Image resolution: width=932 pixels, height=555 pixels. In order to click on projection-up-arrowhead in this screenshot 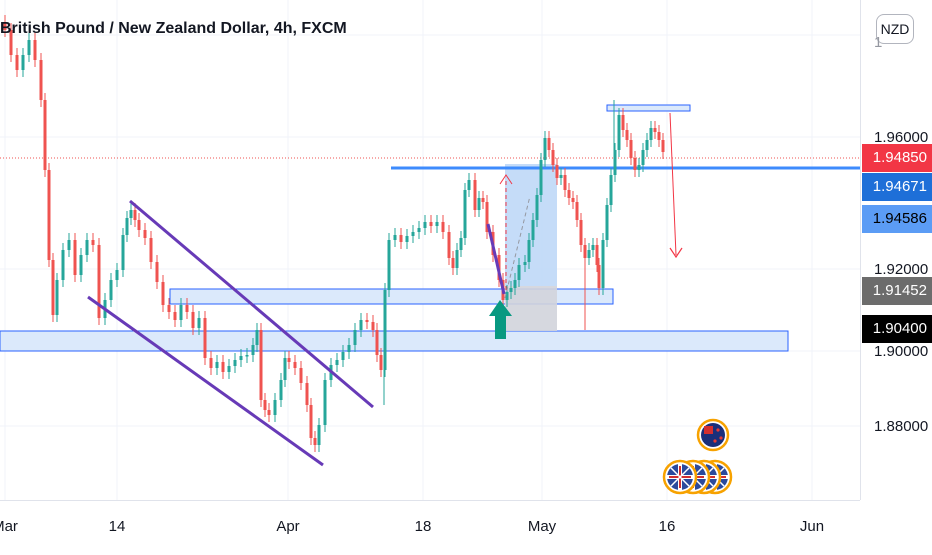, I will do `click(506, 179)`.